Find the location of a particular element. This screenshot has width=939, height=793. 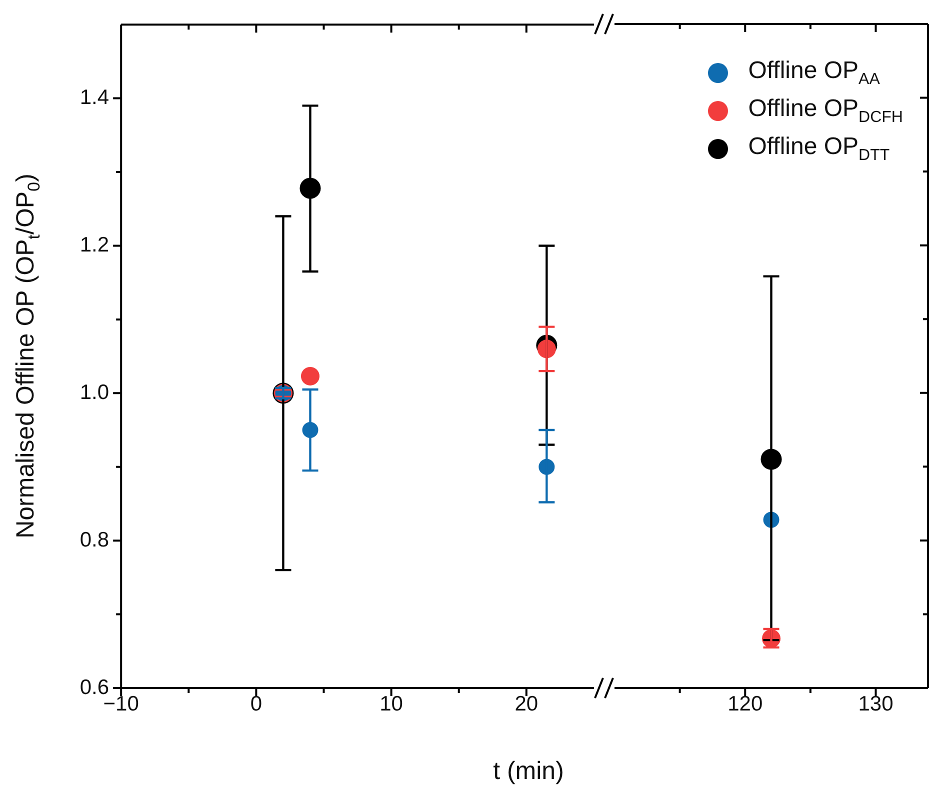

x-tick-label: 130 is located at coordinates (876, 704).